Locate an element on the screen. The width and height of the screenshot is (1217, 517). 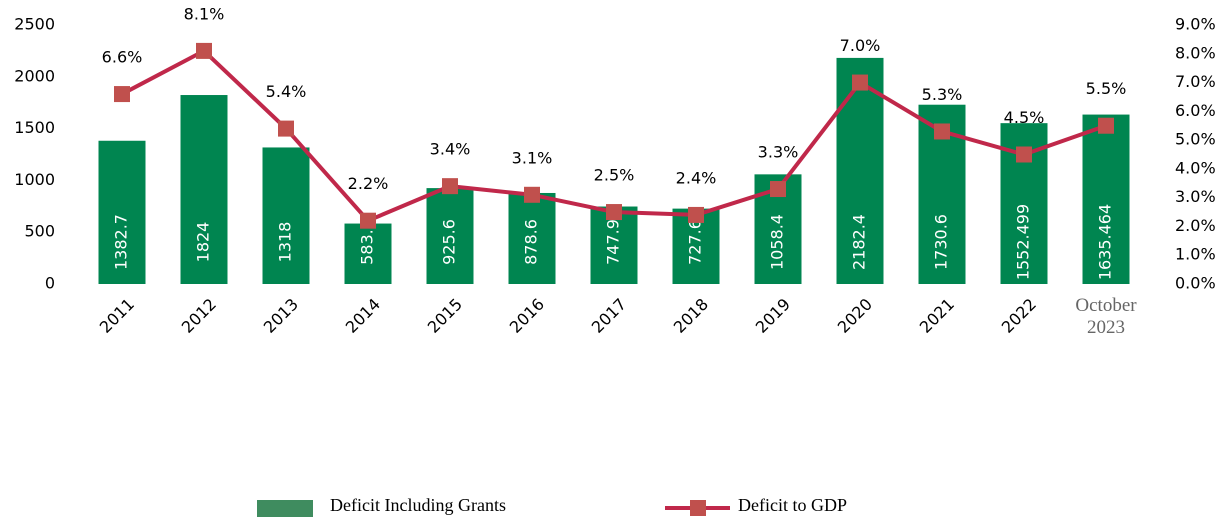
x-tick-label: 2017 is located at coordinates (609, 316).